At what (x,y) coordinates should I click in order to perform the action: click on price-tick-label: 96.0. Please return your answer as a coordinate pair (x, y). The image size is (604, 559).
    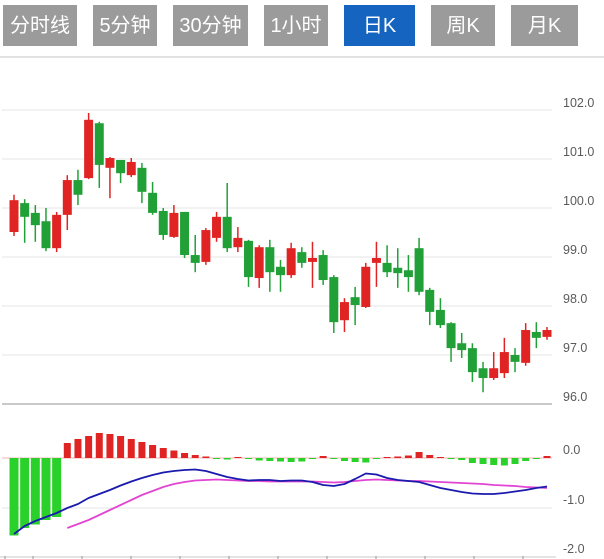
    Looking at the image, I should click on (575, 397).